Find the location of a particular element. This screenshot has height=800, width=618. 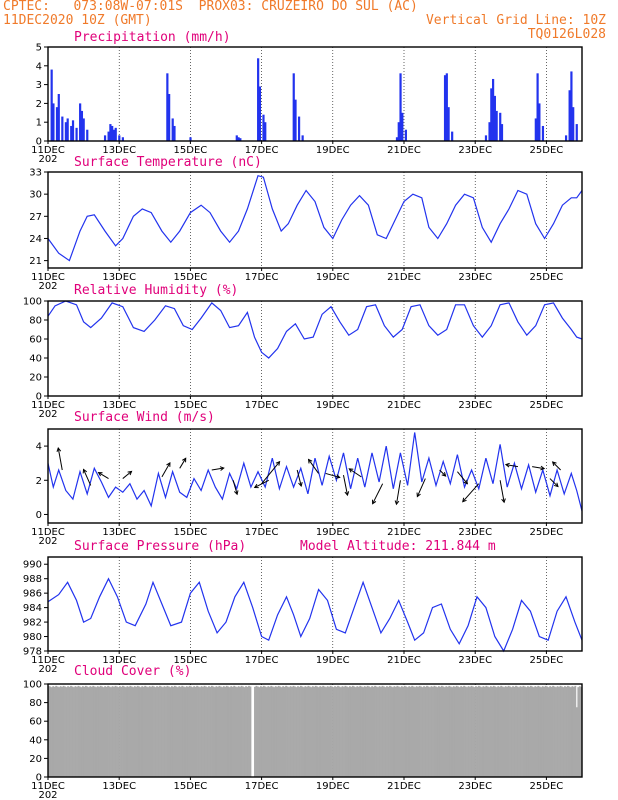

cloud-x-tick-label: 25DEC is located at coordinates (547, 786).